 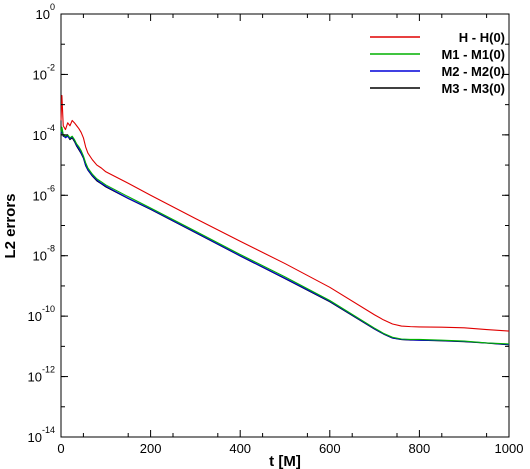 I want to click on y-tick-exponent: -6, so click(x=51, y=188).